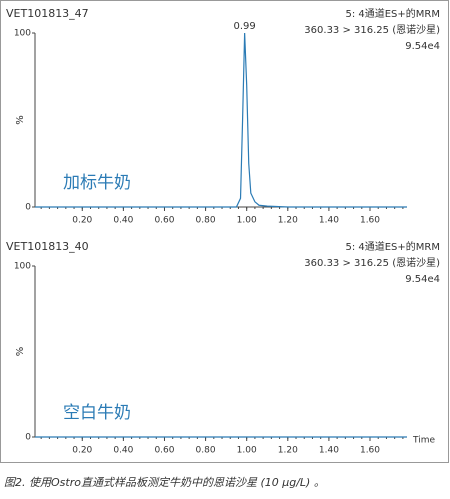  What do you see at coordinates (47, 246) in the screenshot?
I see `panel-title: VET101813_40` at bounding box center [47, 246].